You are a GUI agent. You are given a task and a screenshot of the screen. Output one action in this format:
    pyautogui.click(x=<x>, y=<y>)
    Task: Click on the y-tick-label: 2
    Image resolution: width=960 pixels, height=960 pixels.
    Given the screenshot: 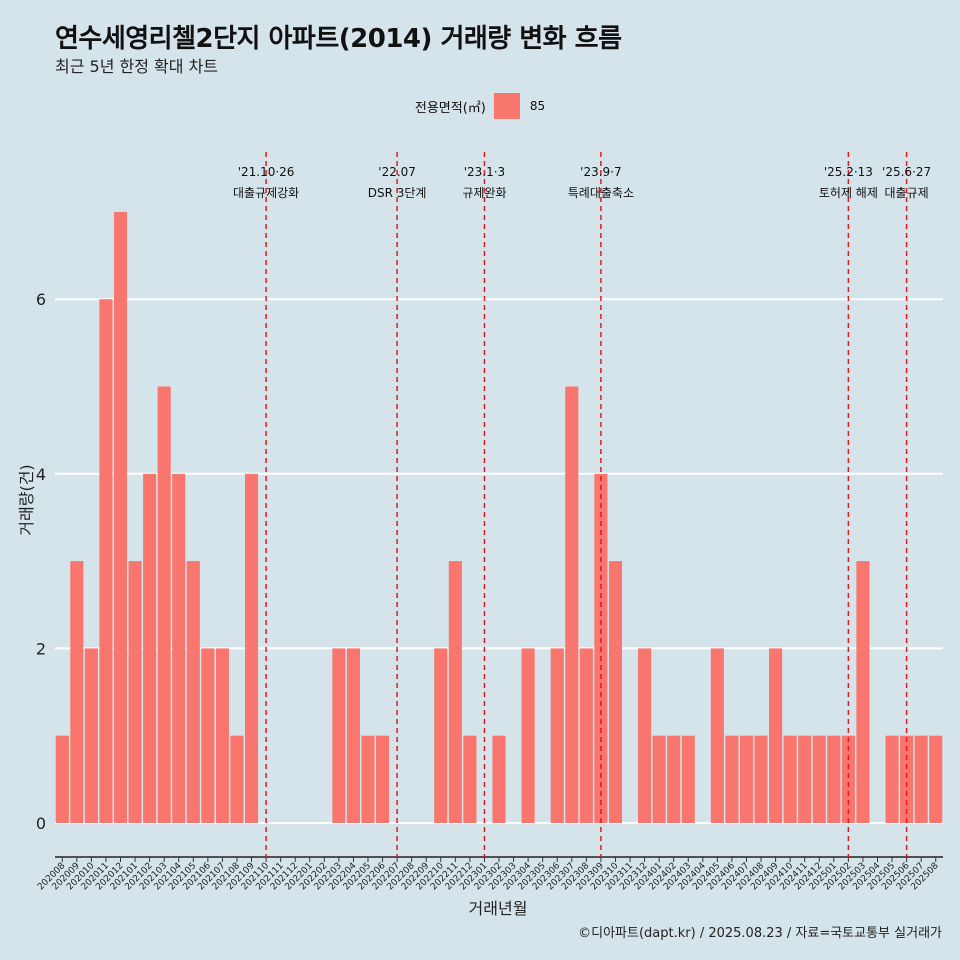 What is the action you would take?
    pyautogui.click(x=41, y=648)
    